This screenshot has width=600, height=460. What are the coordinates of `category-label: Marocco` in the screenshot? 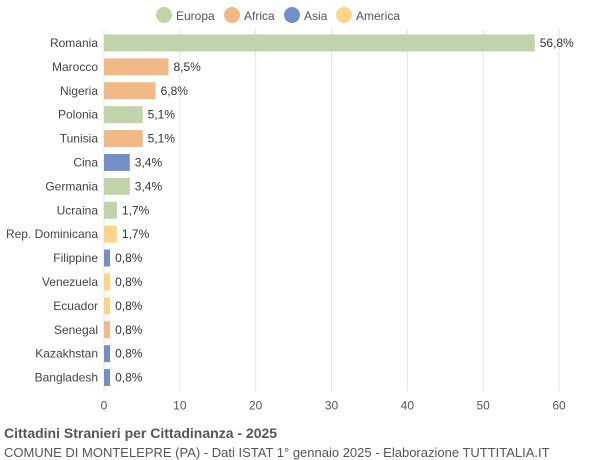 It's located at (75, 67).